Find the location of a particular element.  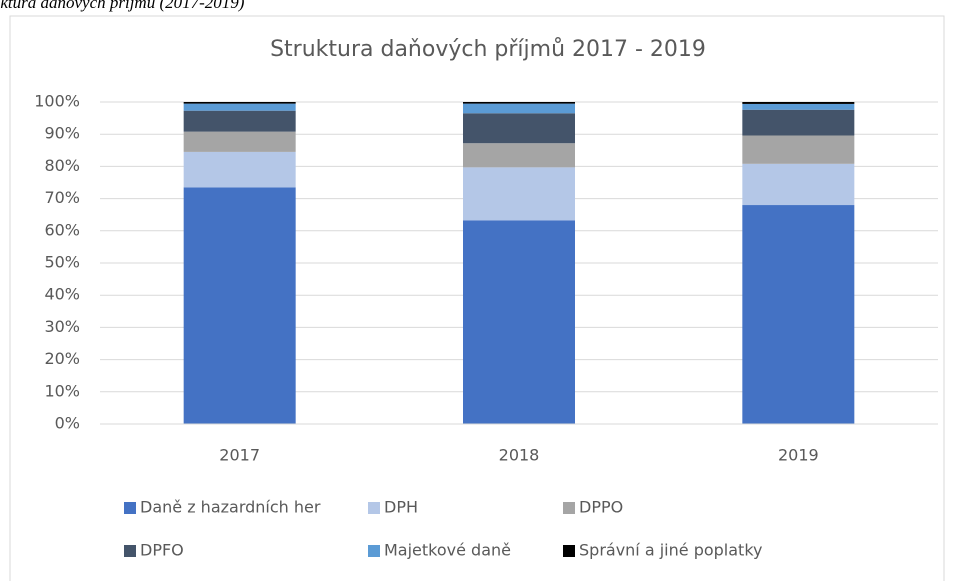

x-tick-label: 2018 is located at coordinates (519, 455).